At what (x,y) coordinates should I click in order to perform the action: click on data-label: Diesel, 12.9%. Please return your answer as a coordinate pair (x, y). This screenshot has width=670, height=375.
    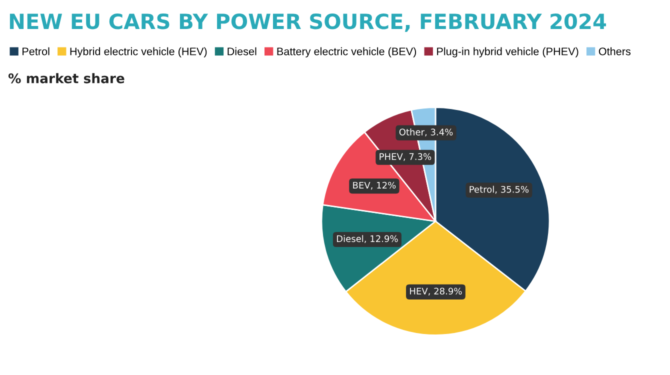
    Looking at the image, I should click on (367, 239).